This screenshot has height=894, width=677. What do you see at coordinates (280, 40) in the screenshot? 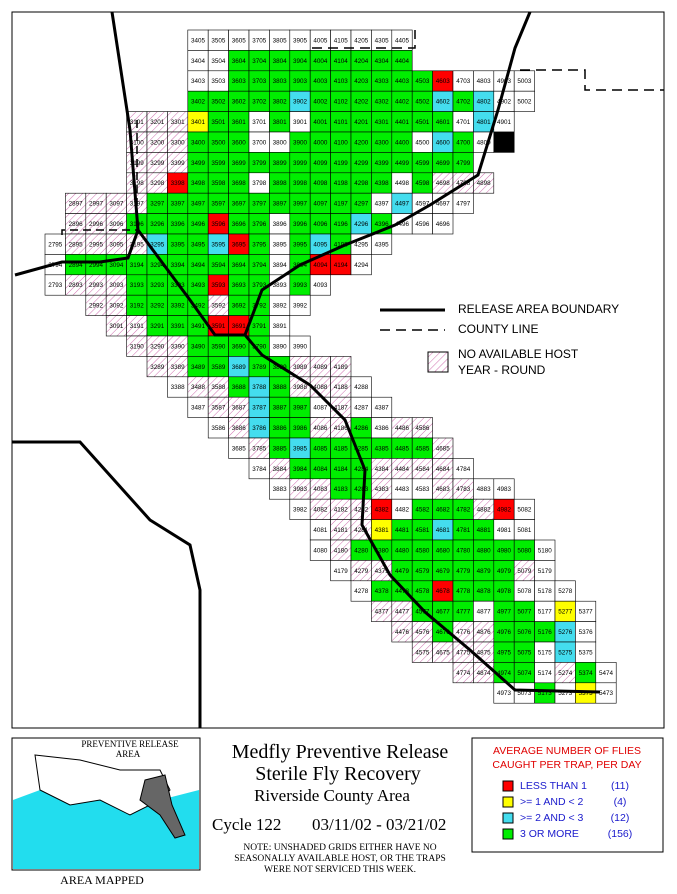
I see `grid-label: 3805` at bounding box center [280, 40].